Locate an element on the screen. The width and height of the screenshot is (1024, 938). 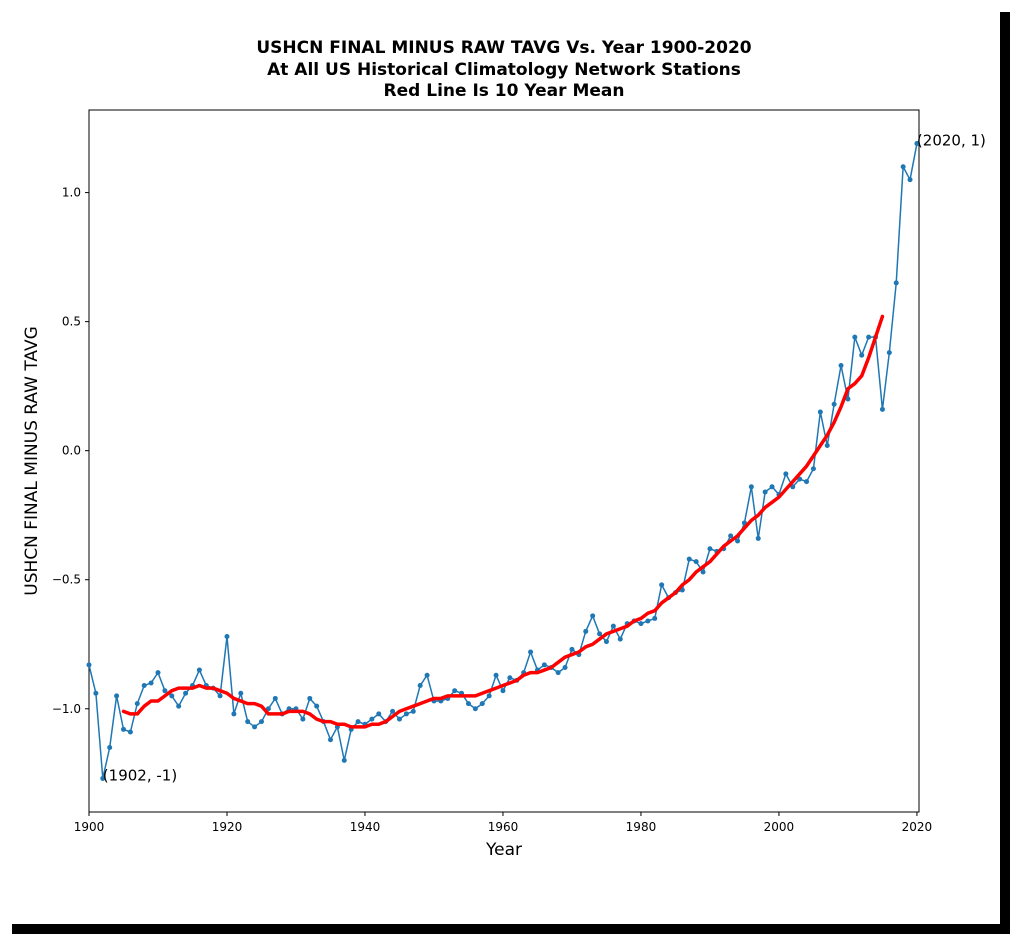
x-tick-label: 2020 is located at coordinates (917, 827).